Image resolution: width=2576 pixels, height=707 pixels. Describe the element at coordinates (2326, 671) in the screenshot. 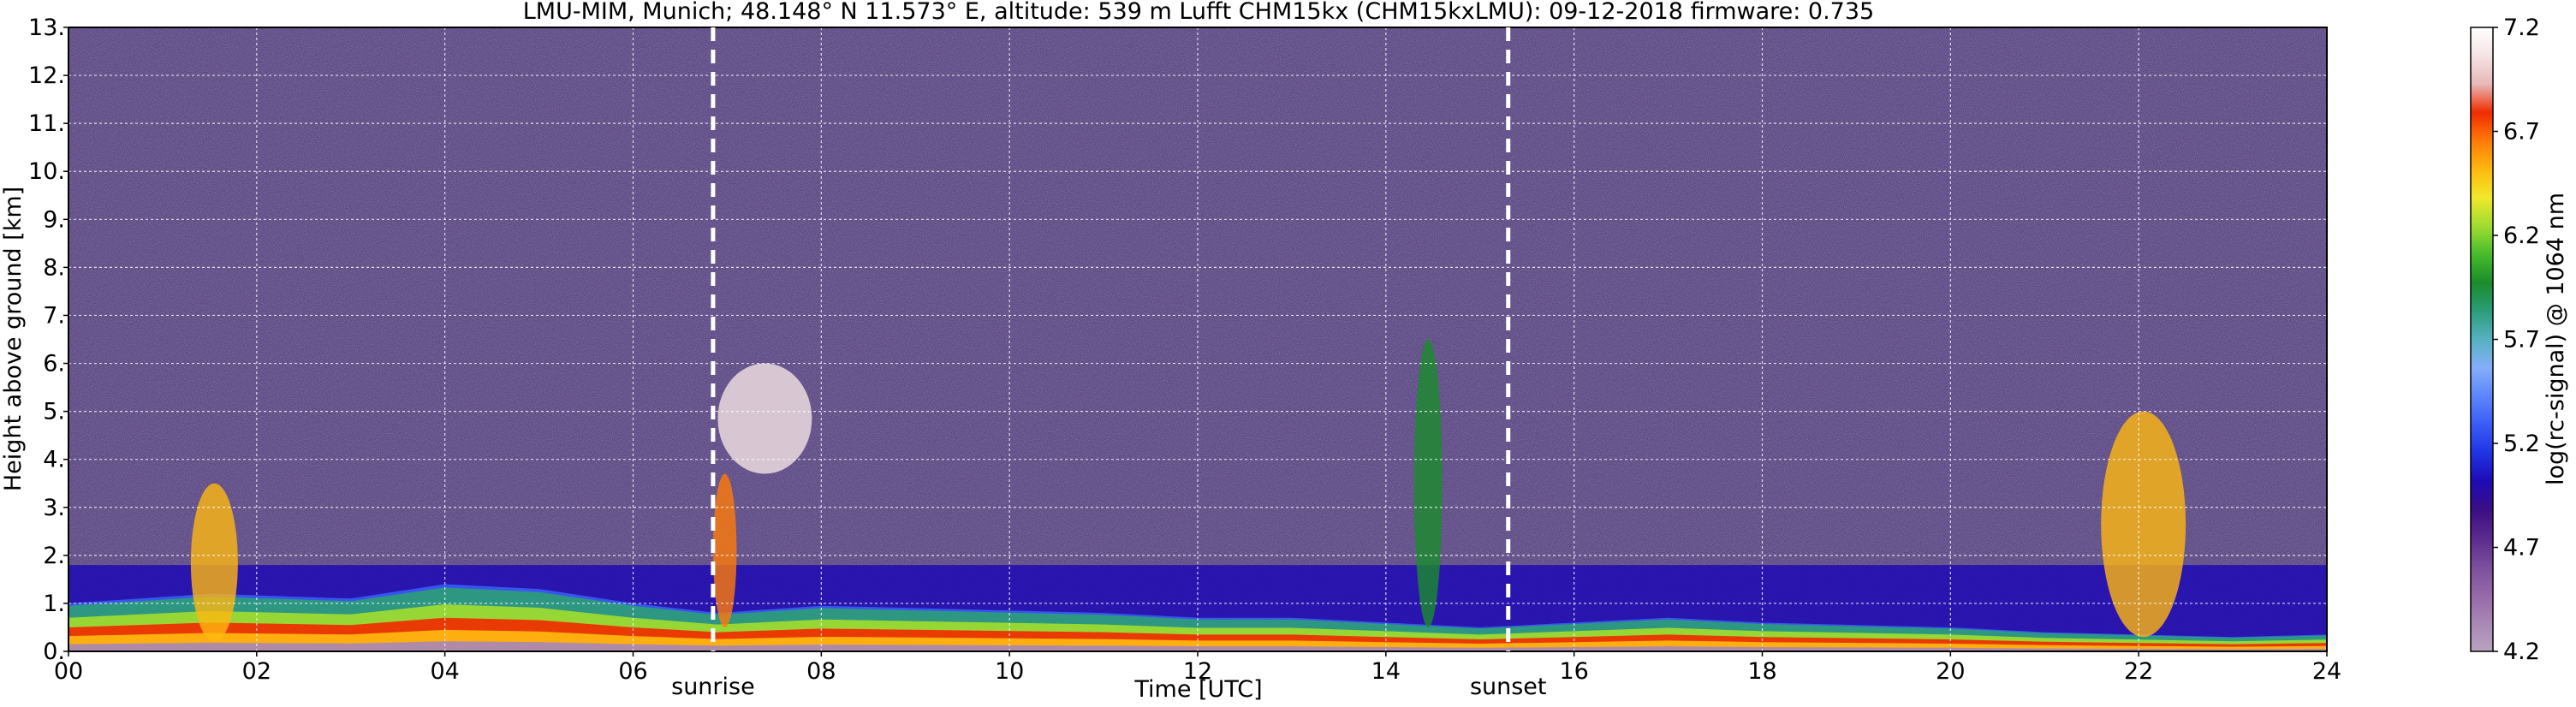

I see `x-tick-label: 24` at that location.